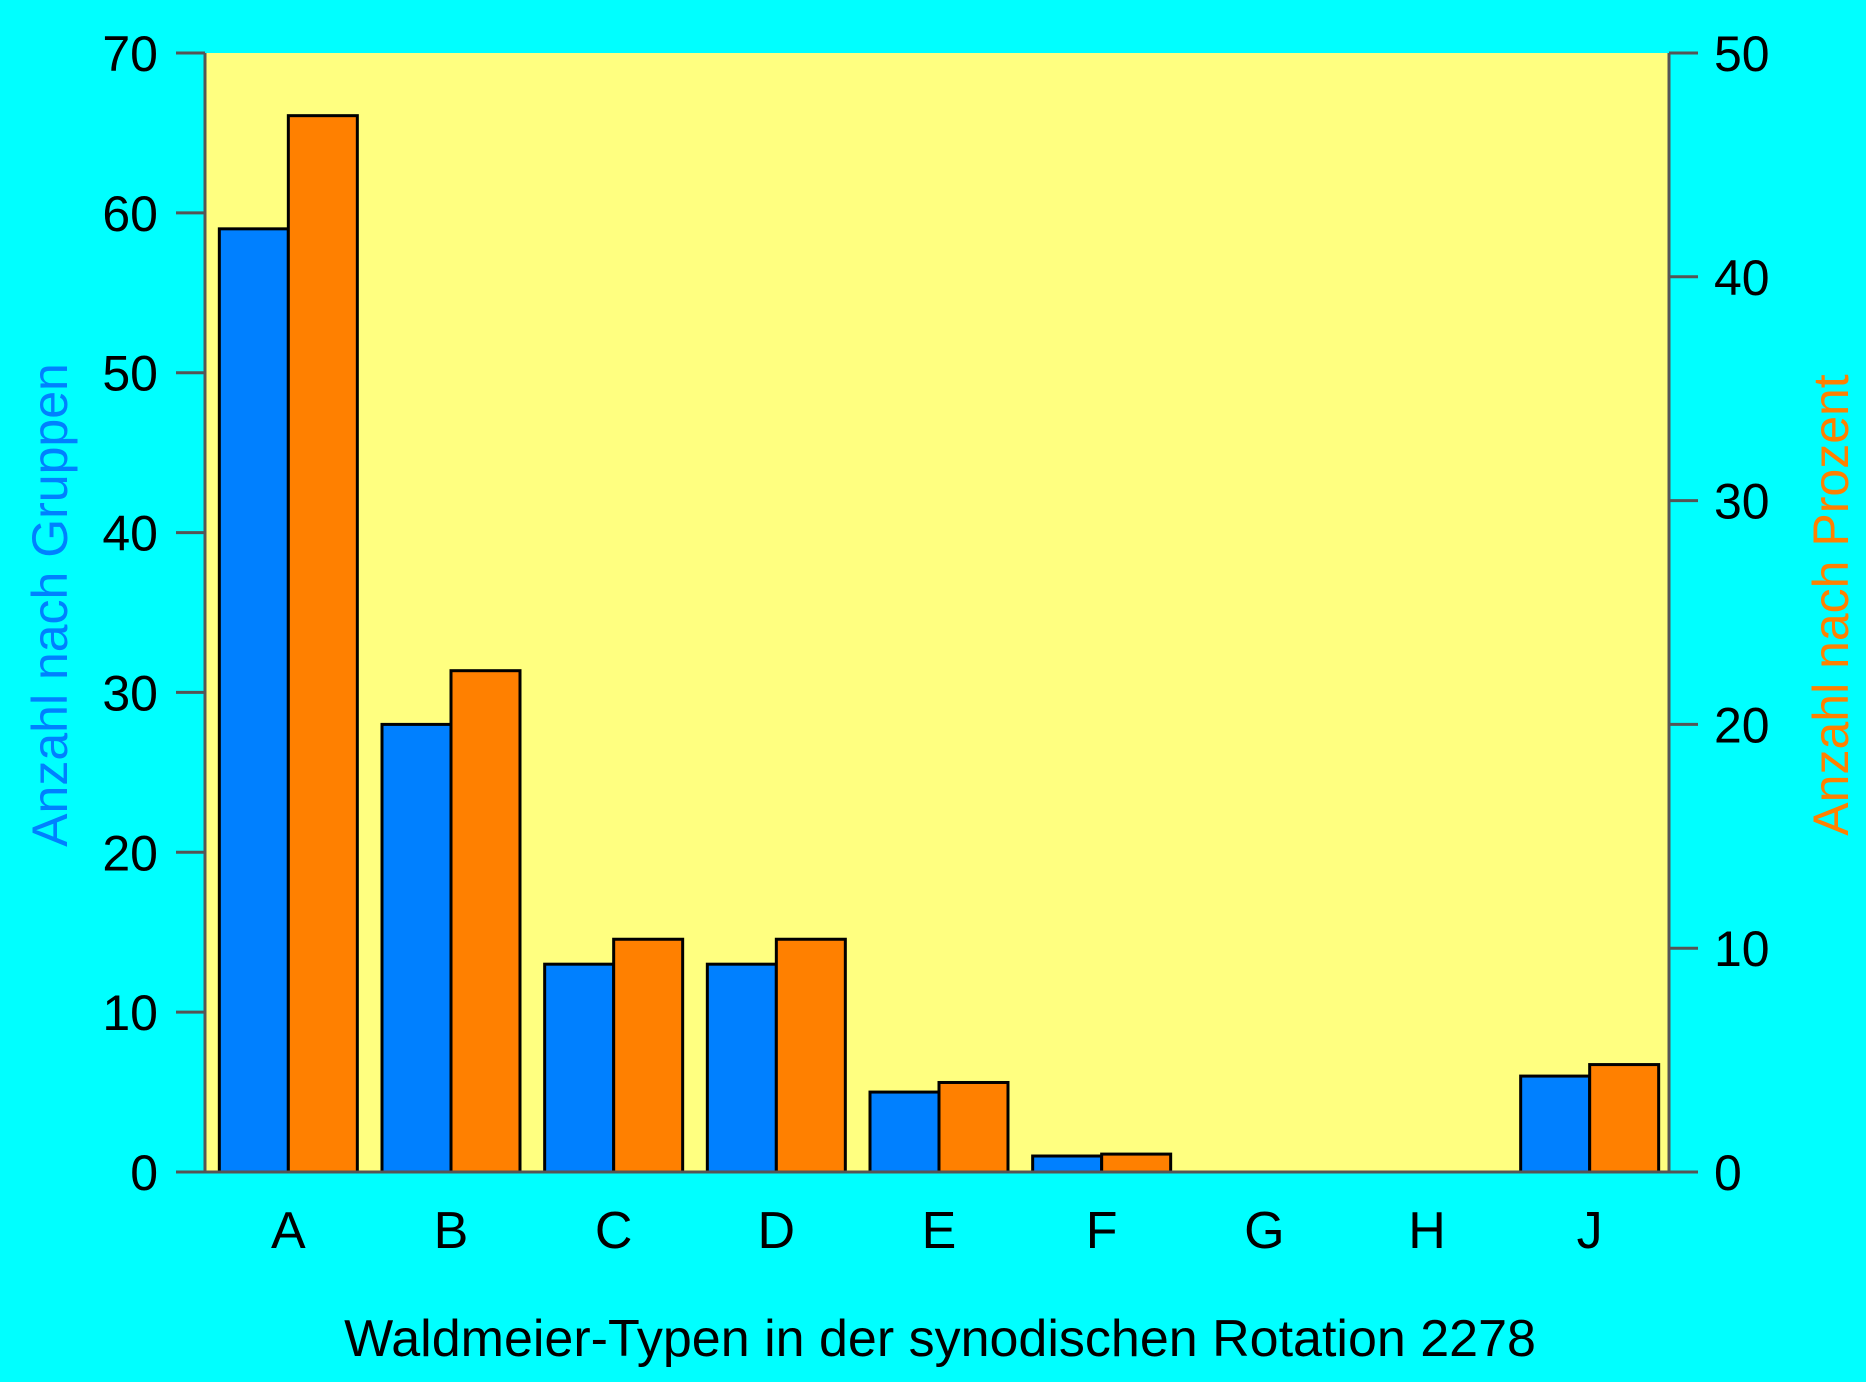  I want to click on bar-J-percent, so click(1624, 1118).